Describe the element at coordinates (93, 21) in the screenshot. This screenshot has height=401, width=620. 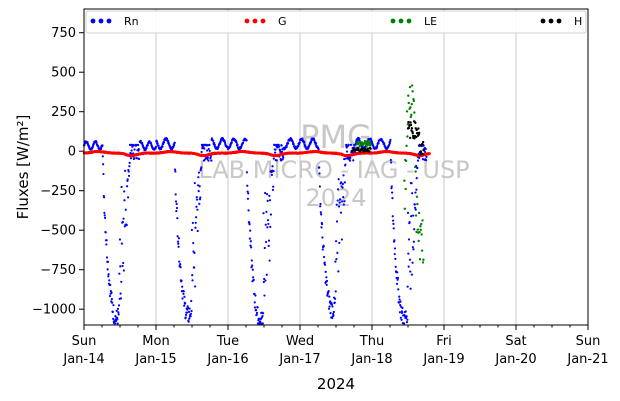
I see `legend-marker-rn` at that location.